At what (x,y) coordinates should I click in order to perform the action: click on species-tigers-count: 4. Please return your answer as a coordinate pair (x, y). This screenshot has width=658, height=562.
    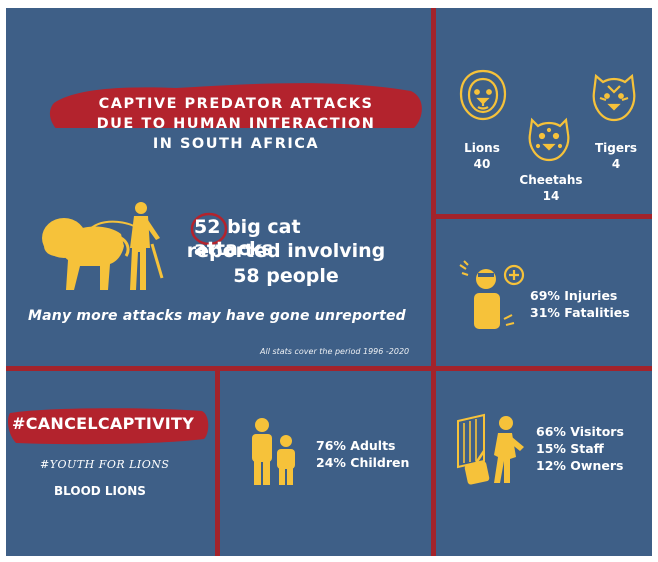
    Looking at the image, I should click on (616, 164).